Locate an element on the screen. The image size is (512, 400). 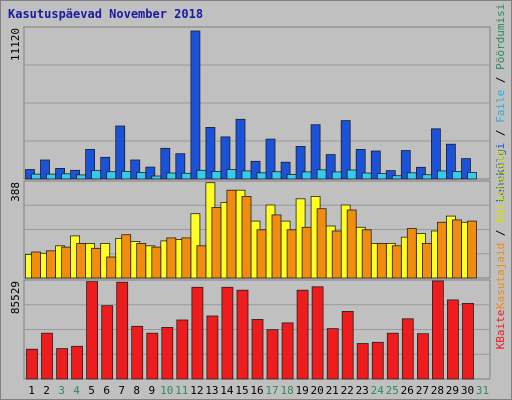
day-label-27: 27 is located at coordinates (422, 390).